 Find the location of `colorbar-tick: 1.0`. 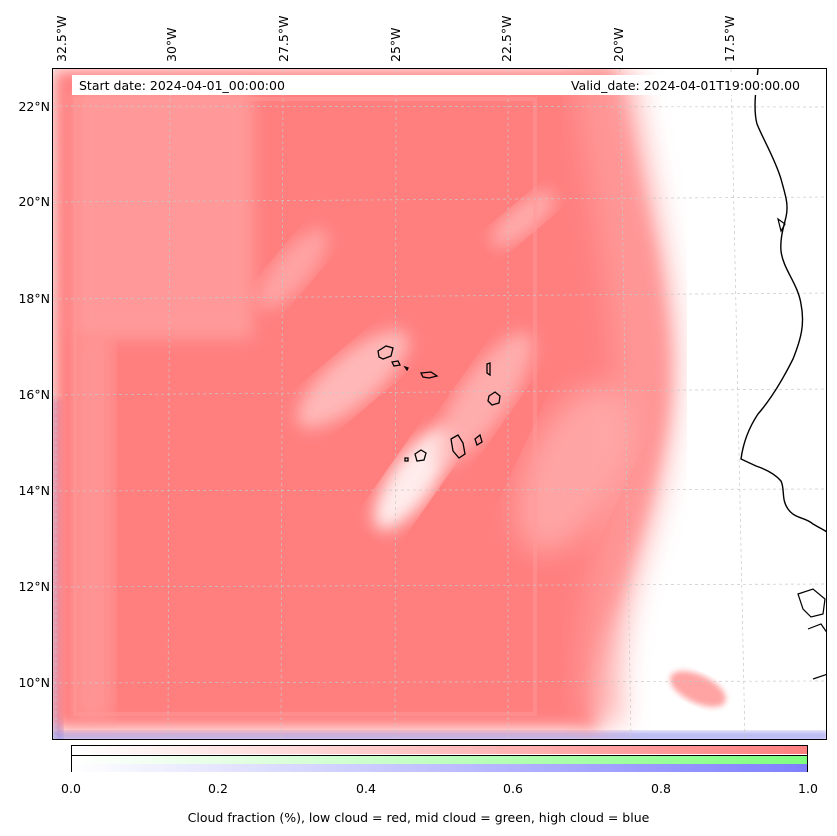

colorbar-tick: 1.0 is located at coordinates (808, 788).